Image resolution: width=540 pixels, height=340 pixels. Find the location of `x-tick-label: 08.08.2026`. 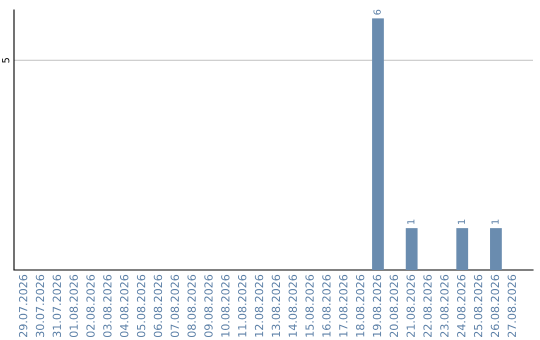

x-tick-label: 08.08.2026 is located at coordinates (191, 306).